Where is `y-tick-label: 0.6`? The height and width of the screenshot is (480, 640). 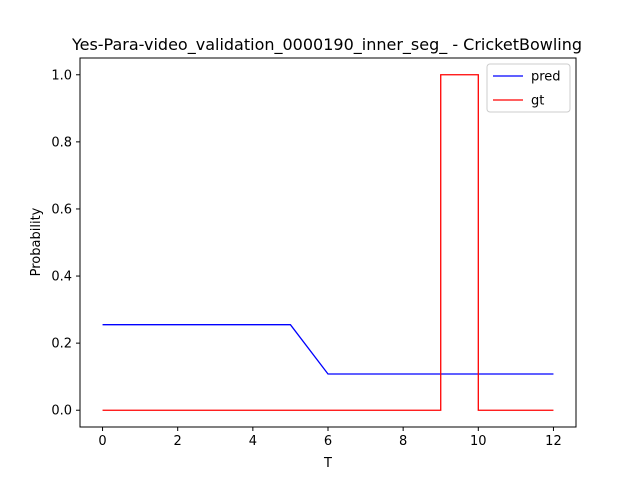
y-tick-label: 0.6 is located at coordinates (61, 209).